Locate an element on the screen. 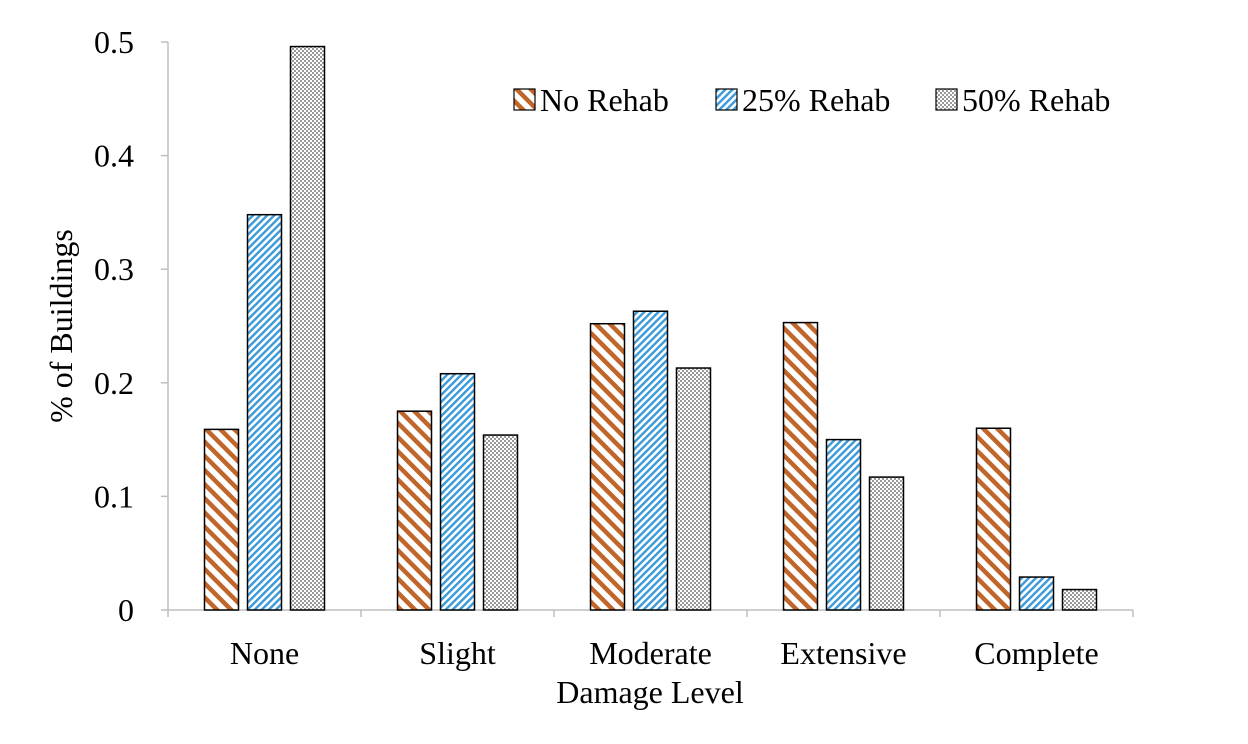  y-tick-label: 0.3 is located at coordinates (114, 269).